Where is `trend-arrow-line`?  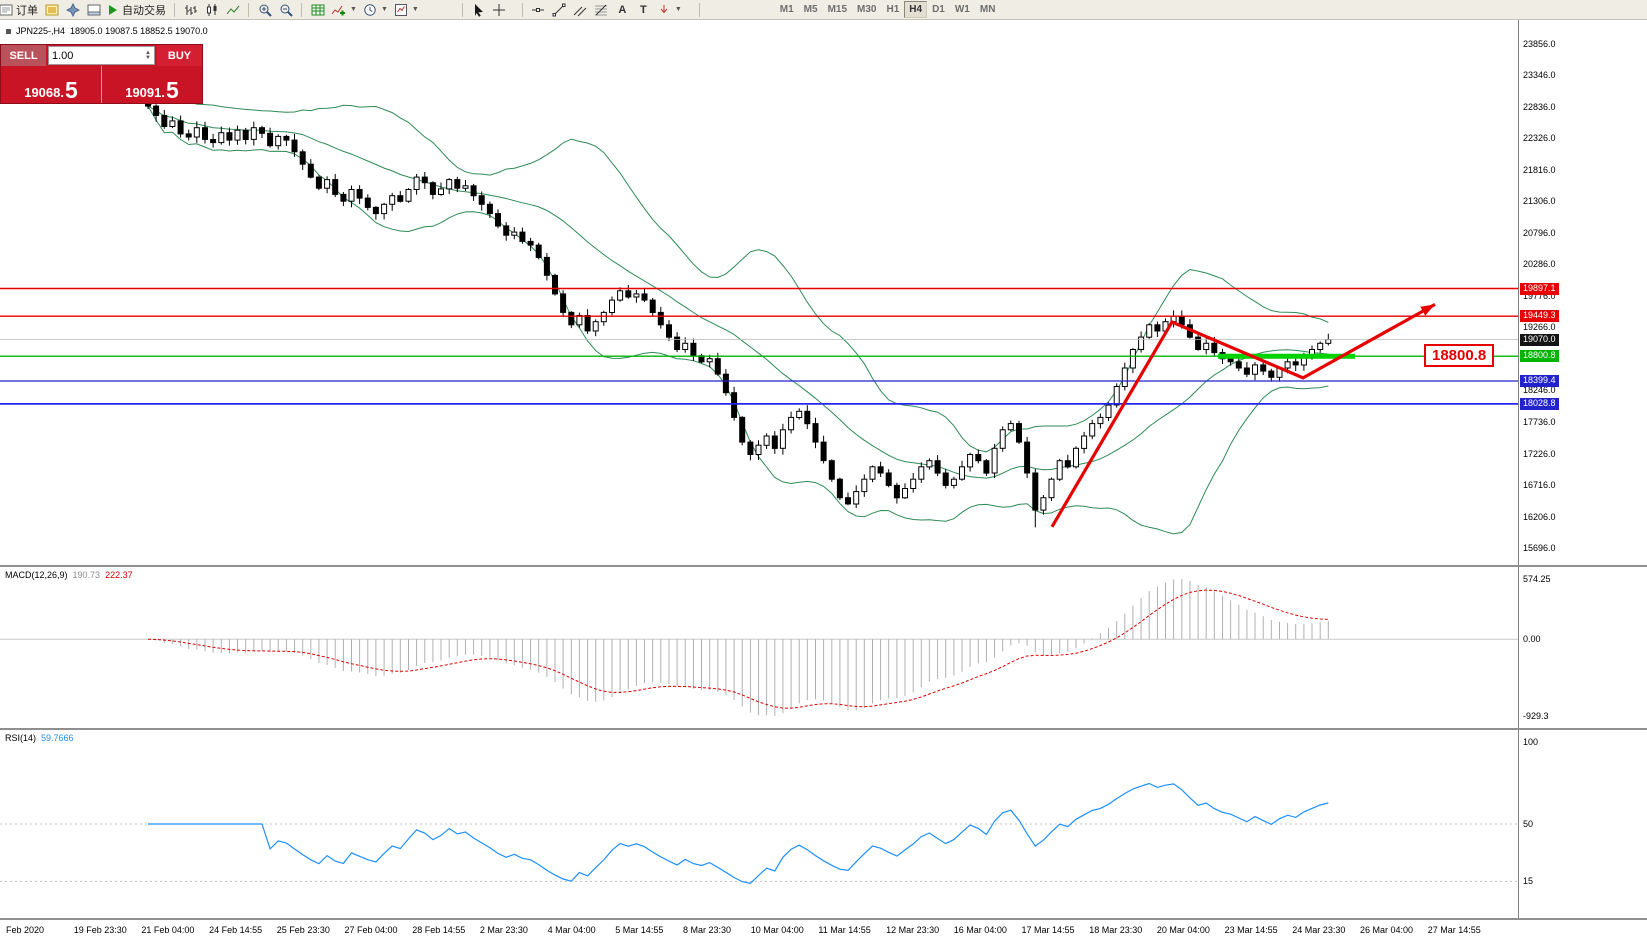 trend-arrow-line is located at coordinates (1243, 415).